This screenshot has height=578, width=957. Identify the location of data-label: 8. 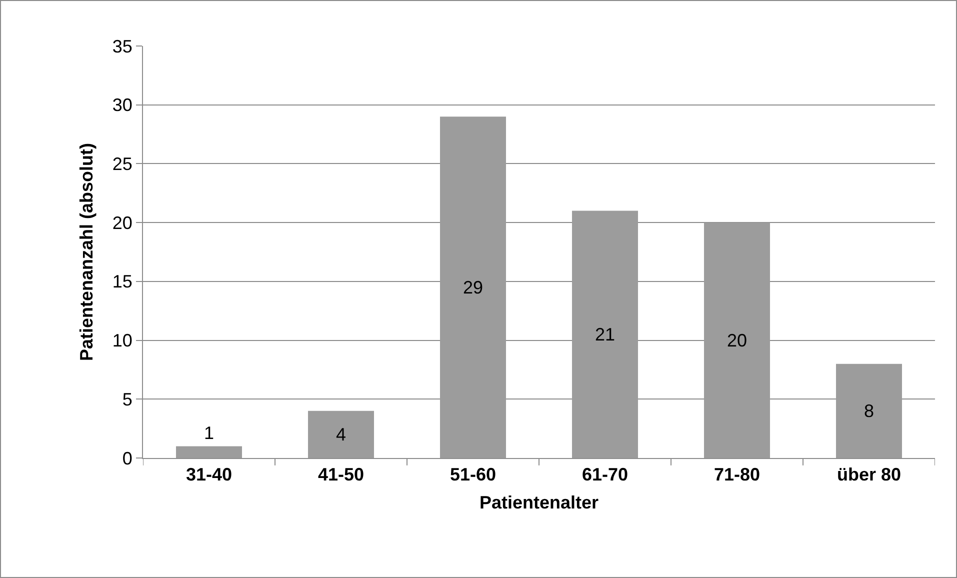
(869, 410).